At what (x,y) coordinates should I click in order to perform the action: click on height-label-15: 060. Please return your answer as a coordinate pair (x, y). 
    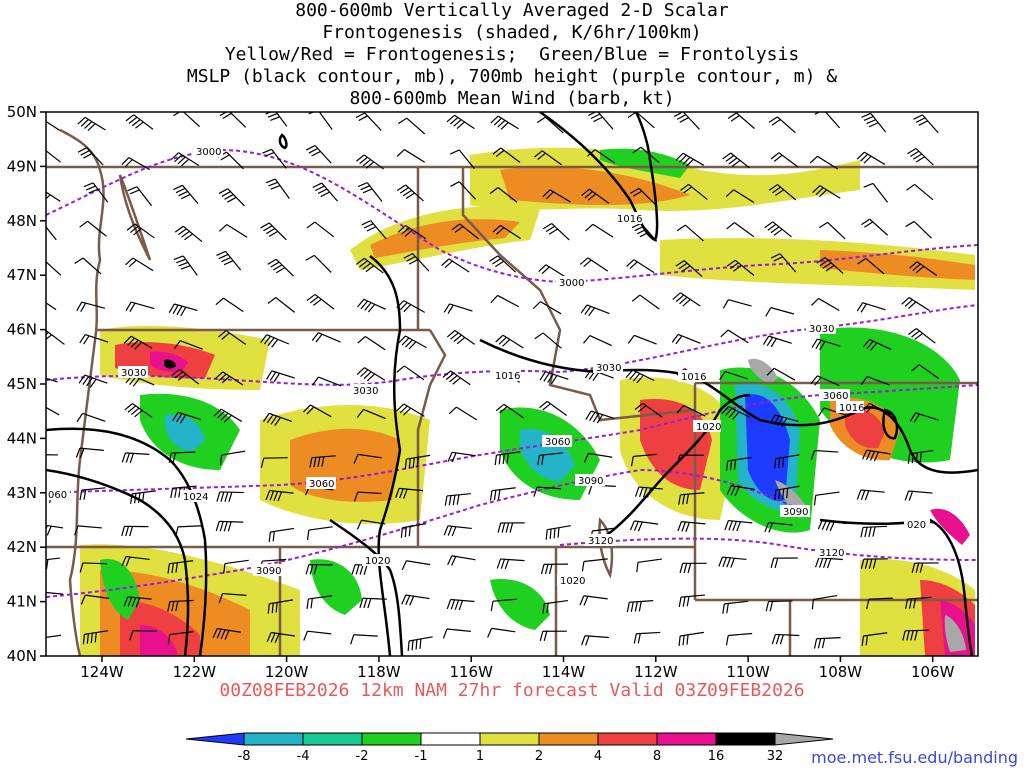
    Looking at the image, I should click on (58, 494).